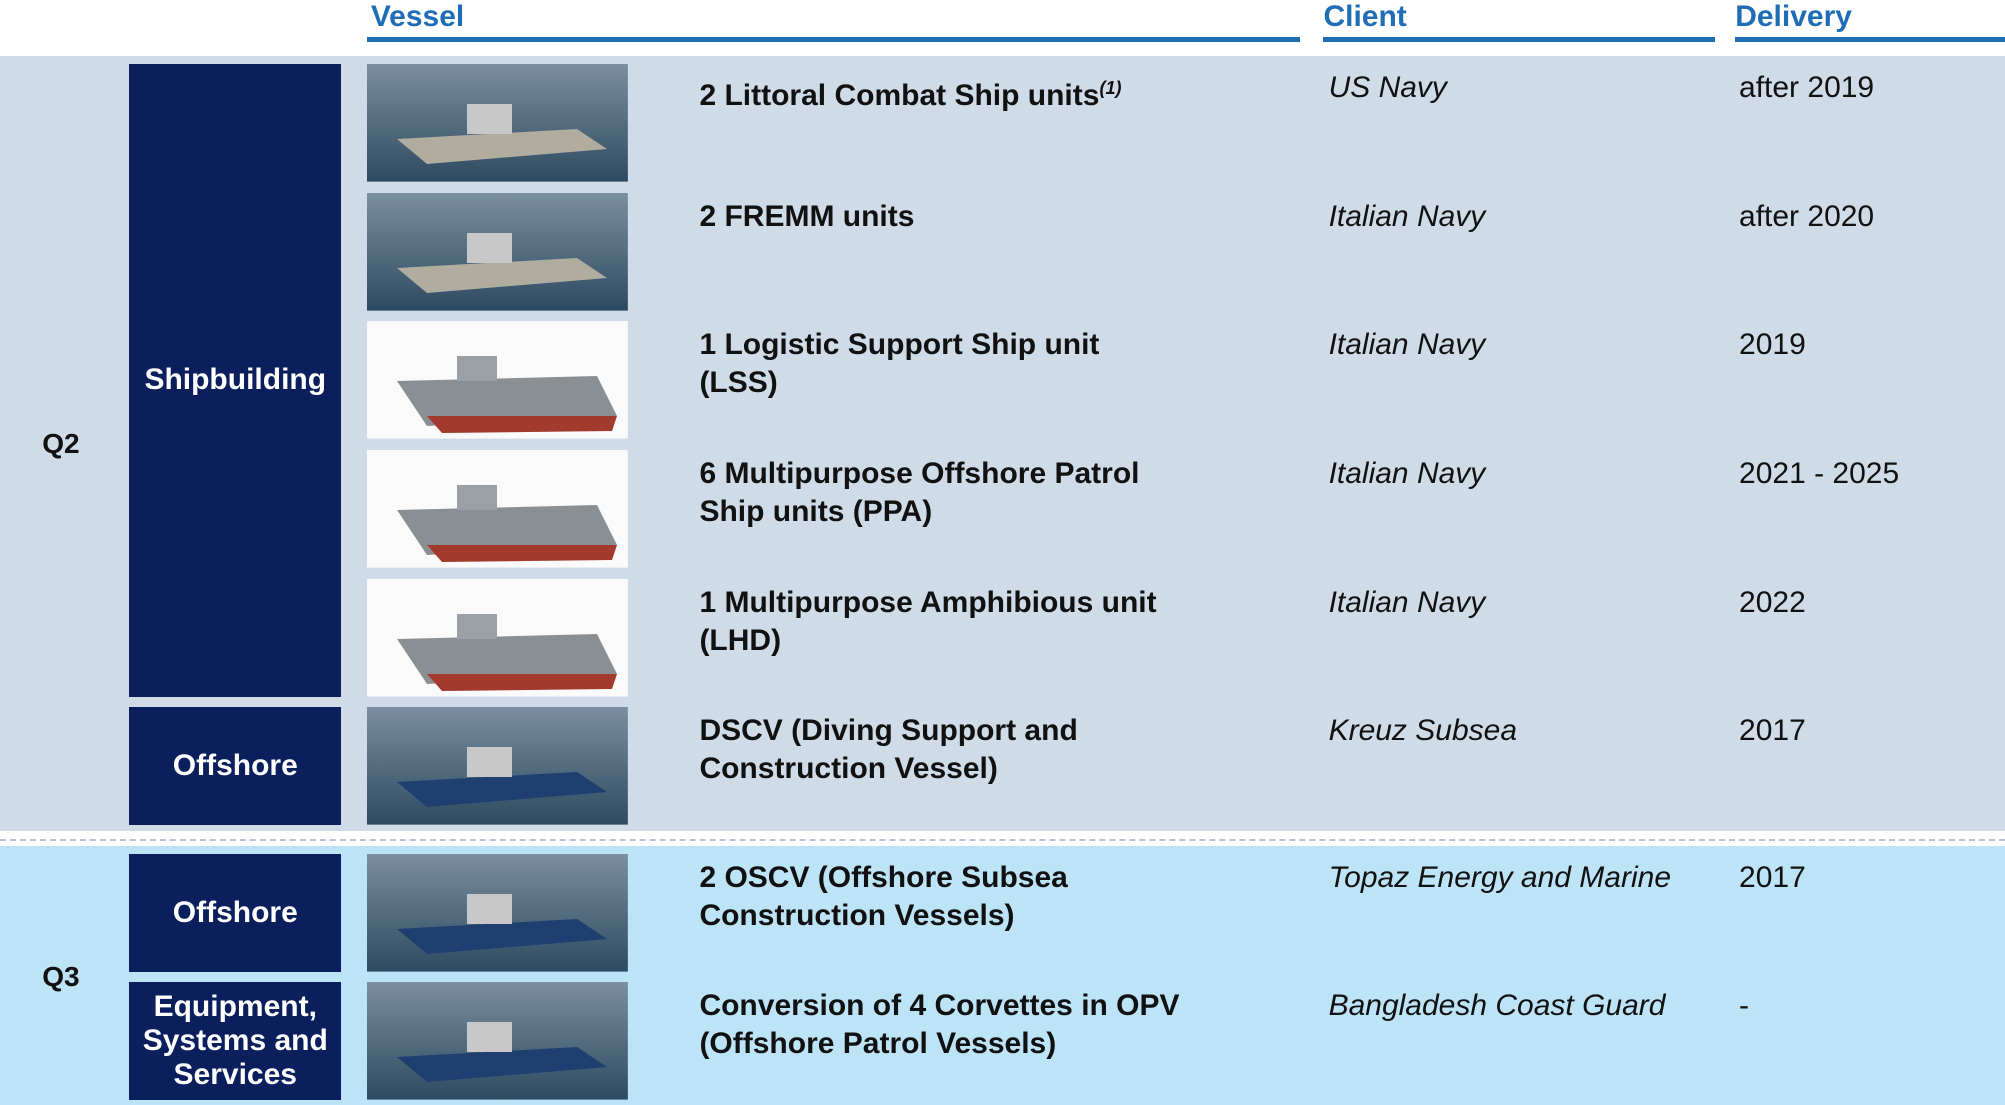 The height and width of the screenshot is (1105, 2005). What do you see at coordinates (1772, 603) in the screenshot?
I see `delivery: 2022` at bounding box center [1772, 603].